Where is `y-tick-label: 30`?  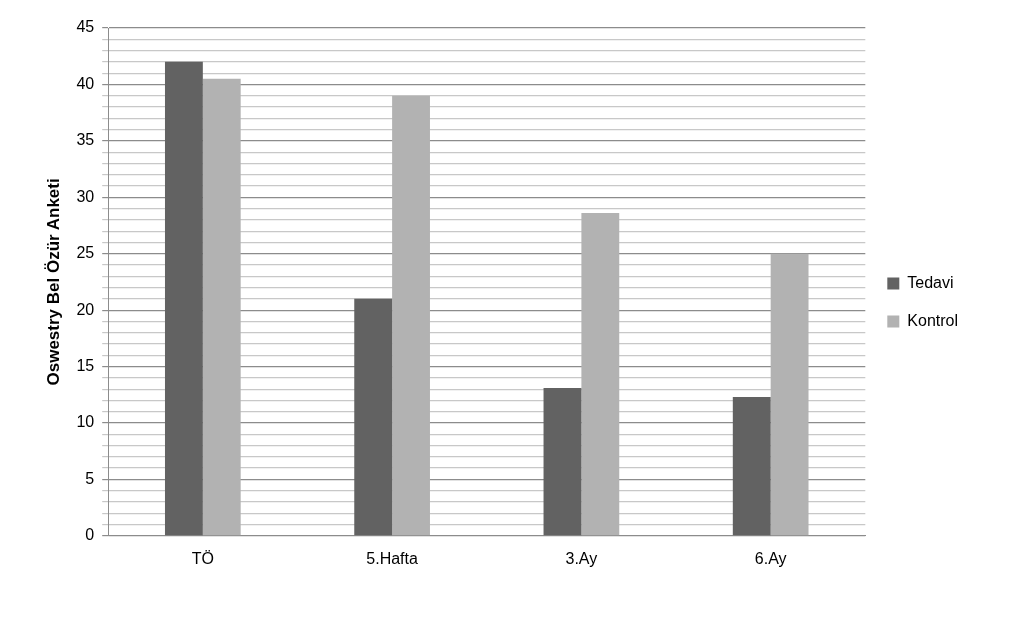 y-tick-label: 30 is located at coordinates (85, 196).